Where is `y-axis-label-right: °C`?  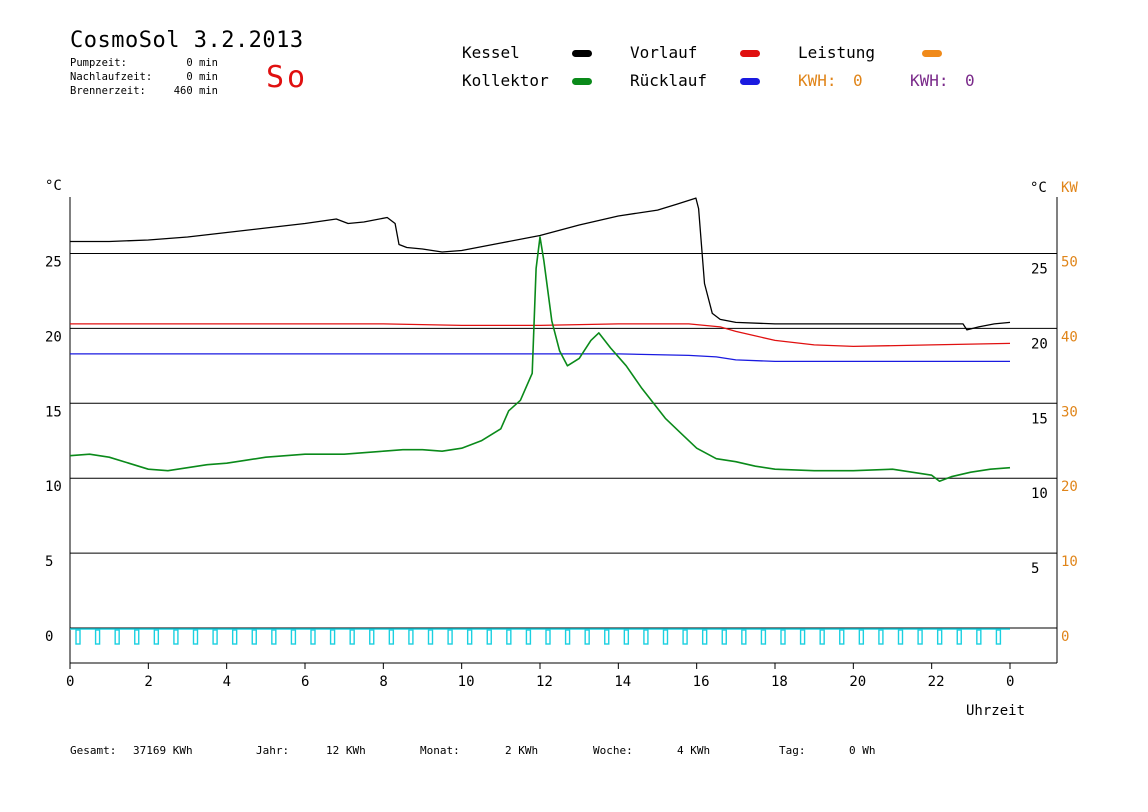 y-axis-label-right: °C is located at coordinates (1038, 188).